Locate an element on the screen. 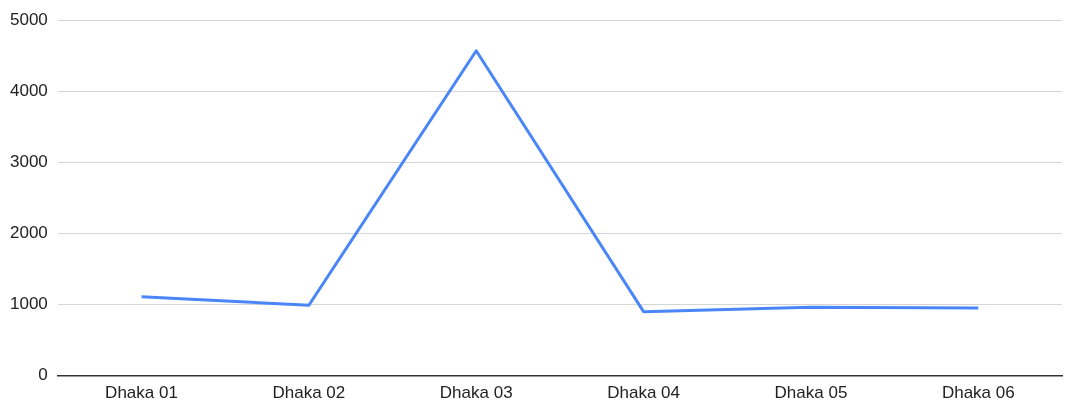 This screenshot has width=1070, height=412. x-tick-label: Dhaka 05 is located at coordinates (811, 393).